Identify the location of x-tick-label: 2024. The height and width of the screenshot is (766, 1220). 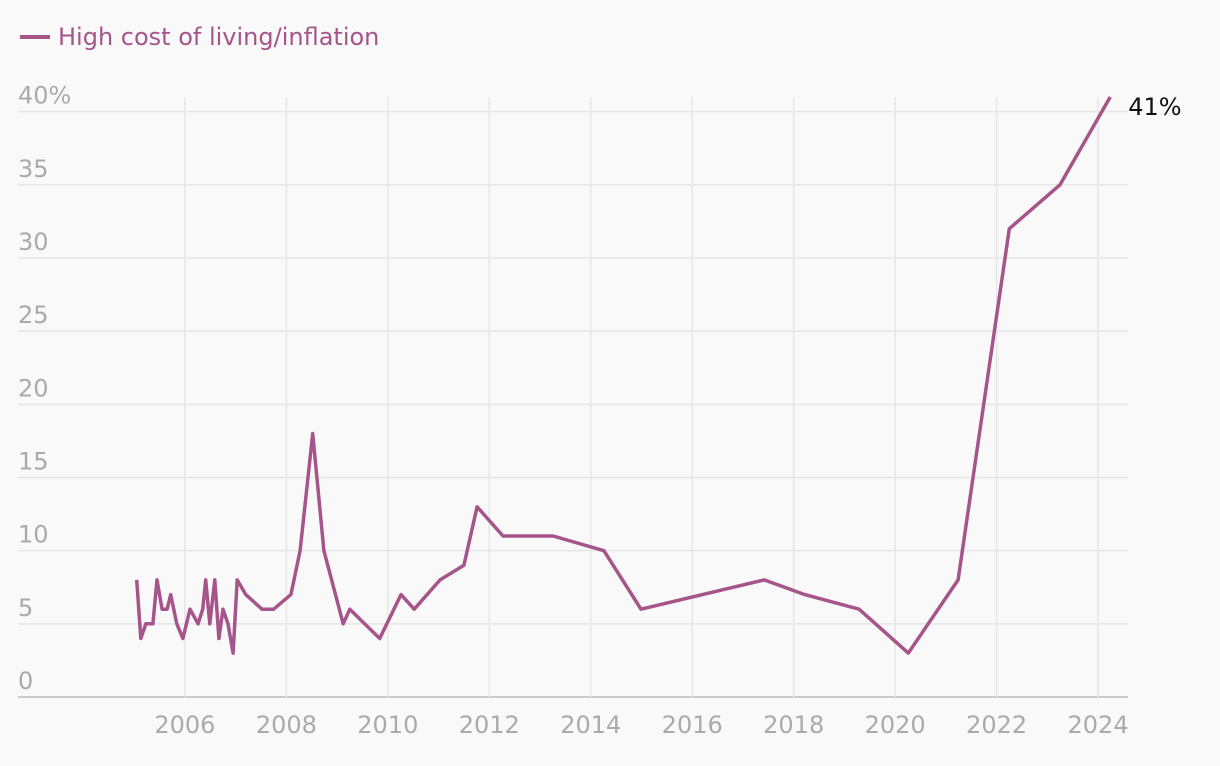
(1098, 725).